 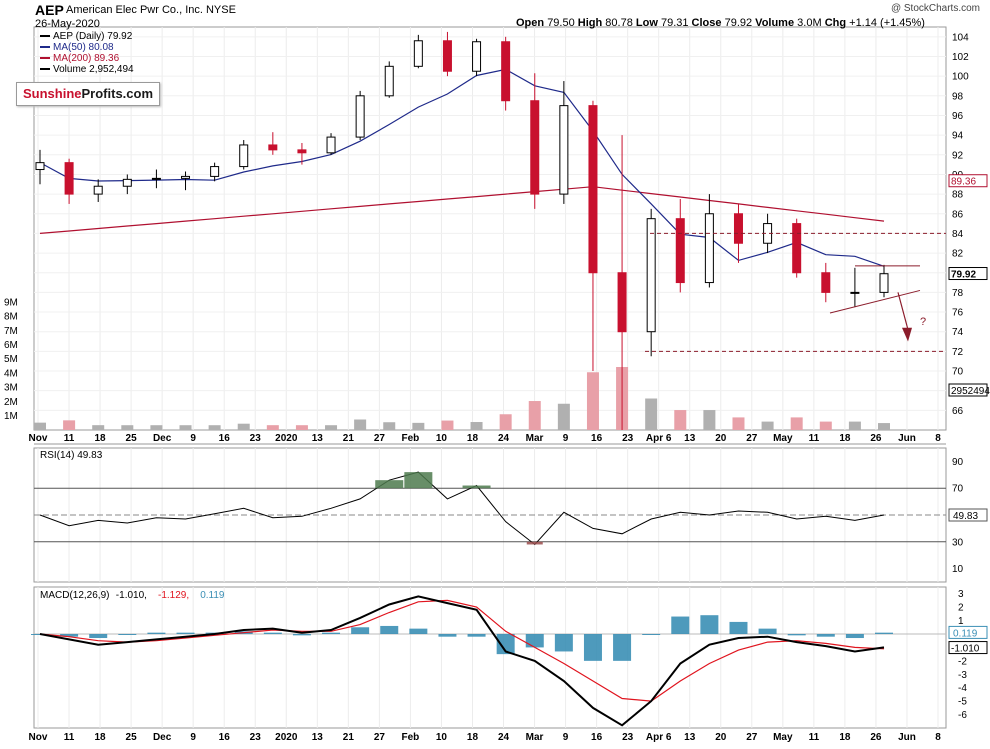 What do you see at coordinates (86, 58) in the screenshot?
I see `price-legend-item: MA(200) 89.36` at bounding box center [86, 58].